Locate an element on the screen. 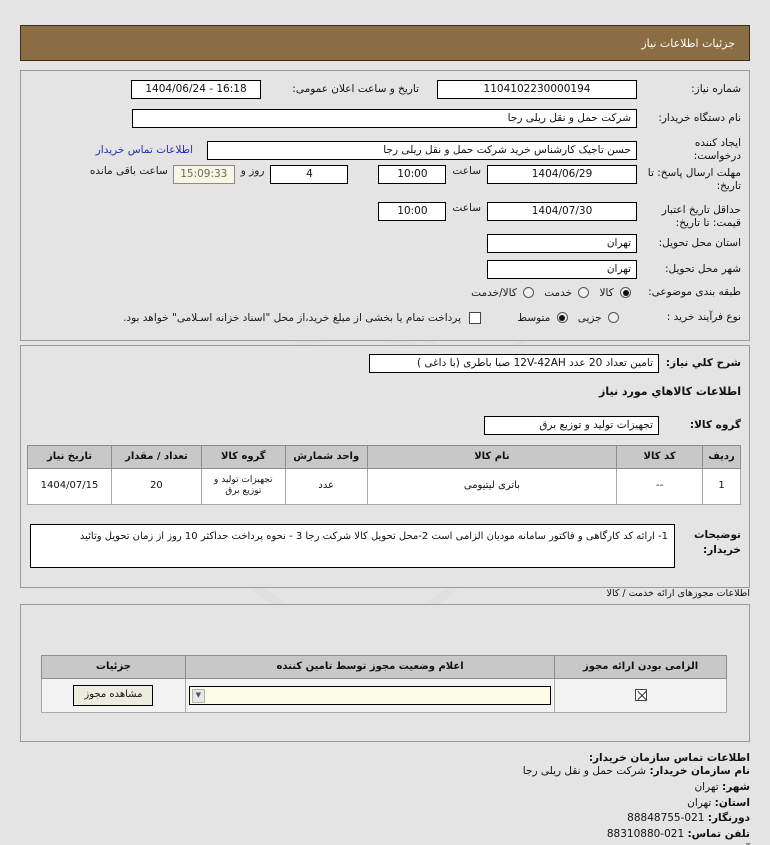  purchase-type-label: نوع فرآیند خرید : is located at coordinates (703, 317).